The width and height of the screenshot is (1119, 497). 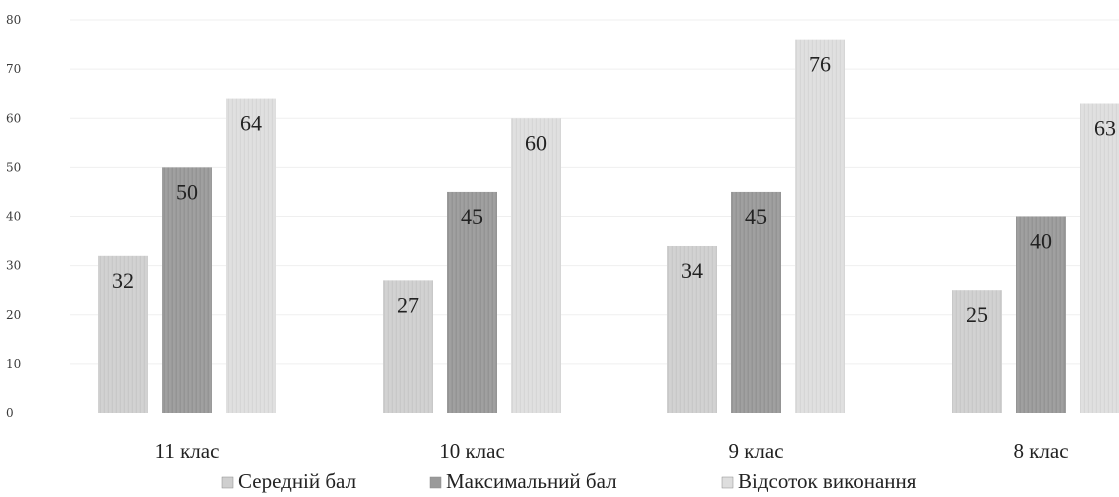 What do you see at coordinates (123, 280) in the screenshot?
I see `data-label: 32` at bounding box center [123, 280].